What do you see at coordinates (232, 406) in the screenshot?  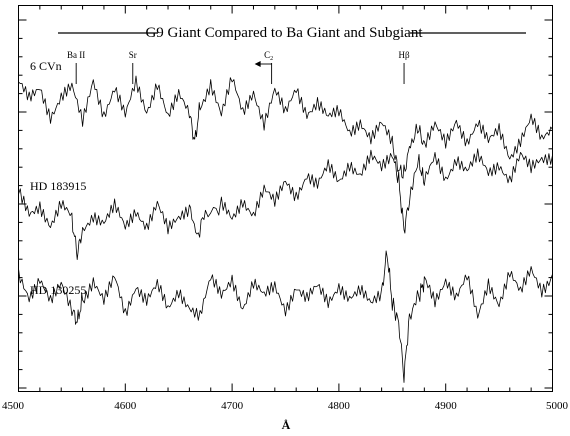 I see `x-tick-label: 4700` at bounding box center [232, 406].